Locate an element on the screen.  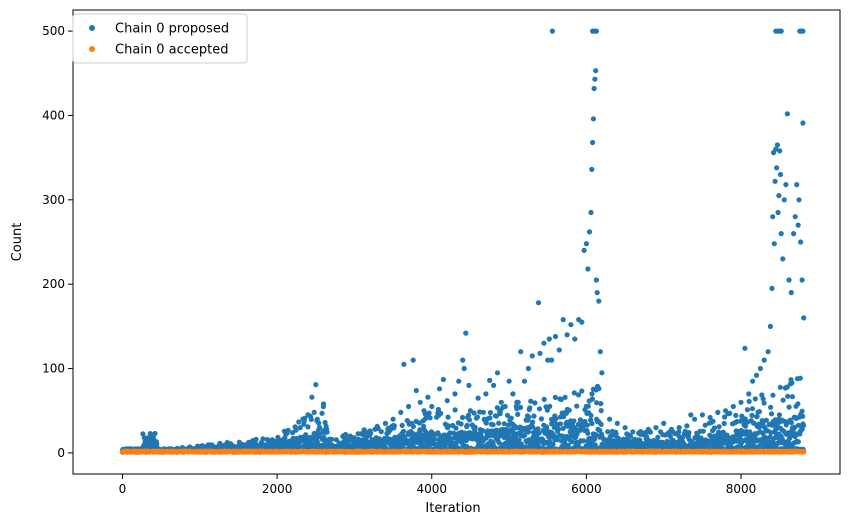
x-tick-label: 8000 is located at coordinates (741, 489).